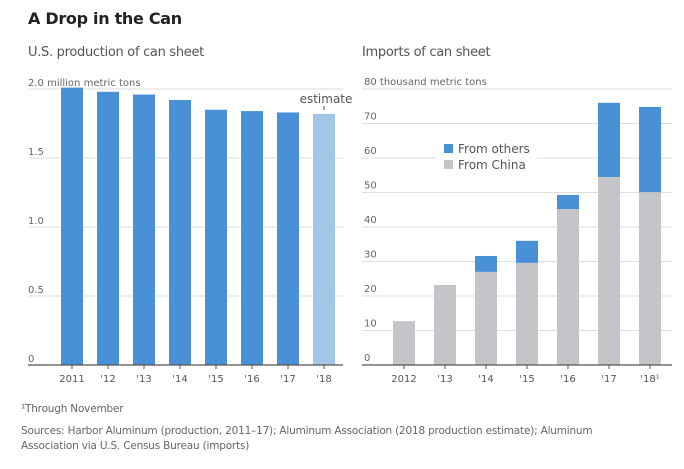 The height and width of the screenshot is (469, 684). I want to click on y-tick-label: 1.0, so click(36, 221).